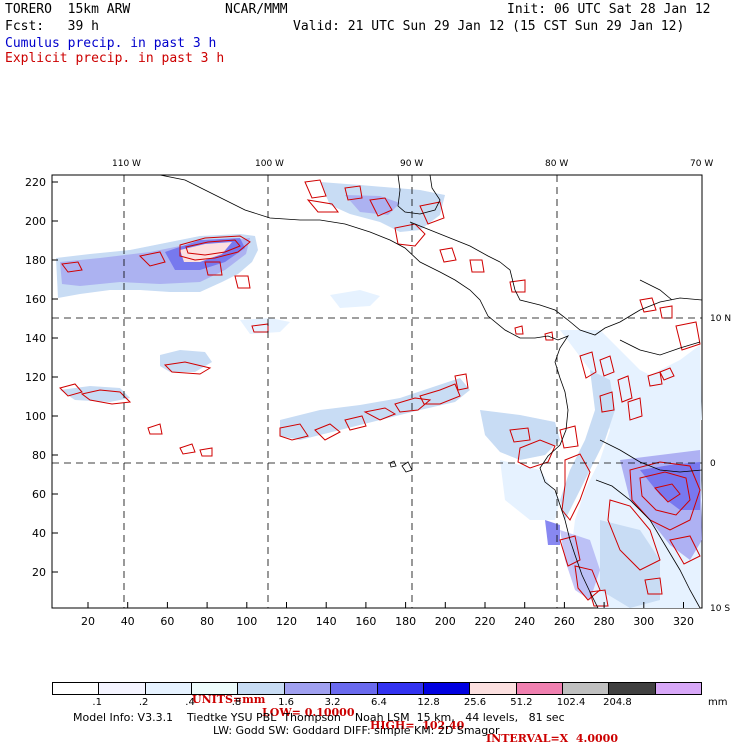 This screenshot has height=745, width=740. I want to click on contours-units: UNITS=mm, so click(229, 699).